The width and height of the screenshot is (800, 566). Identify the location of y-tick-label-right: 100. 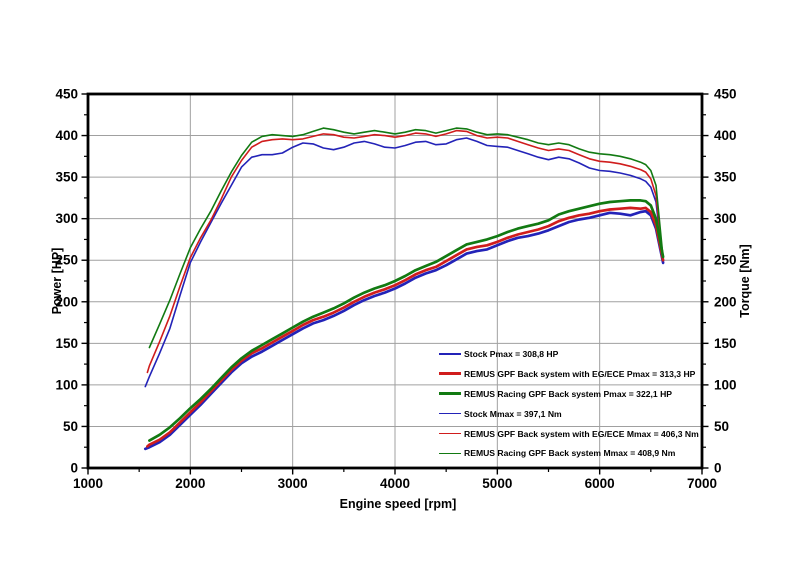
(725, 384).